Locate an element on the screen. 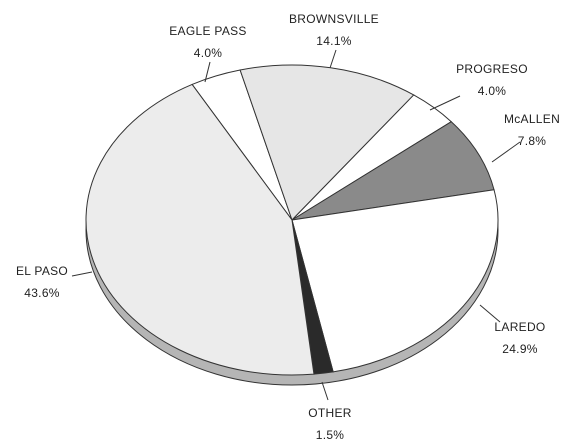 This screenshot has height=443, width=575. value-label: 7.8% is located at coordinates (532, 141).